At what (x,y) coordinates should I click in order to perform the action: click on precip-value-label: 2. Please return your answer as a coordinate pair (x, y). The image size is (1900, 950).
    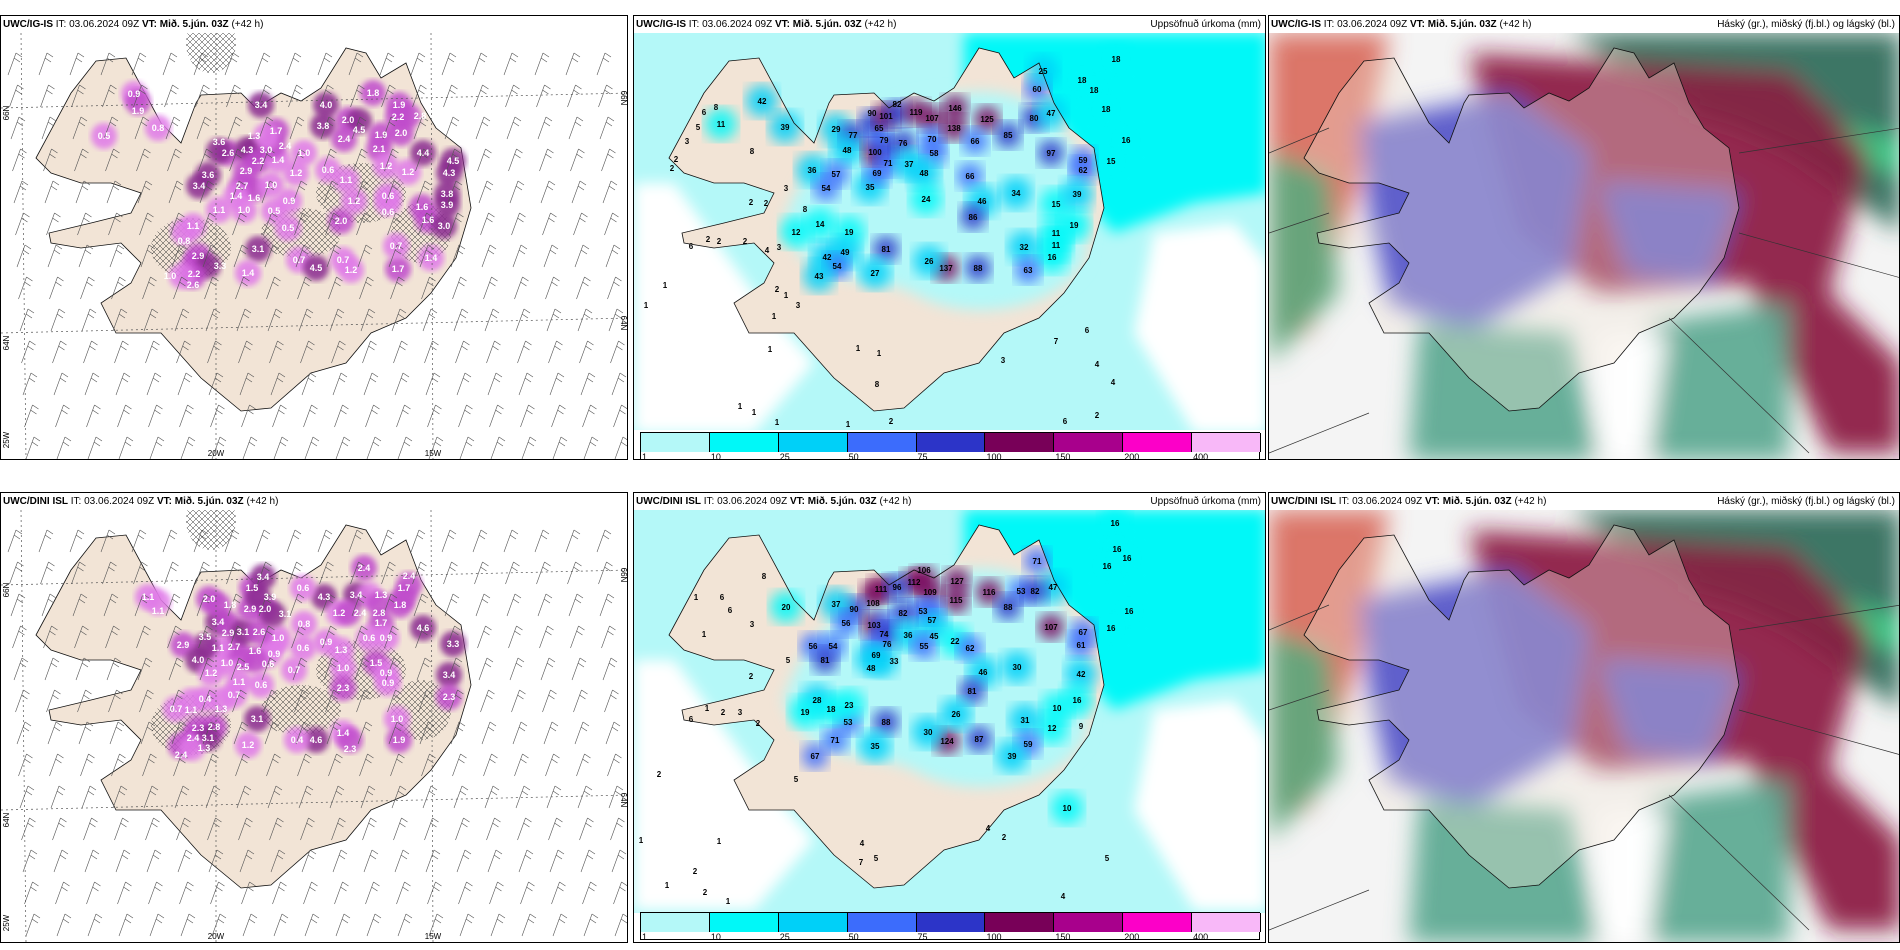
    Looking at the image, I should click on (719, 241).